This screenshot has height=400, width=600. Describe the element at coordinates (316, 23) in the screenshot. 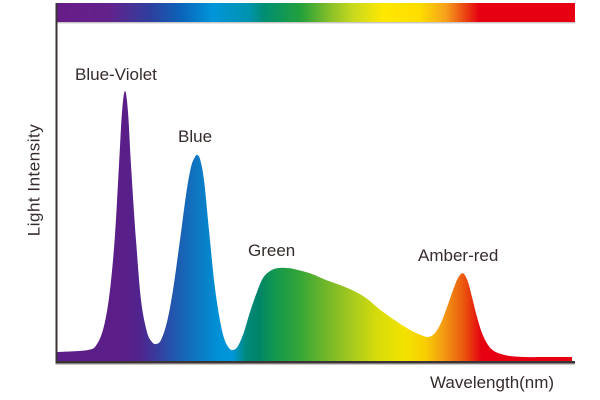

I see `rainbow-bar-shadow` at that location.